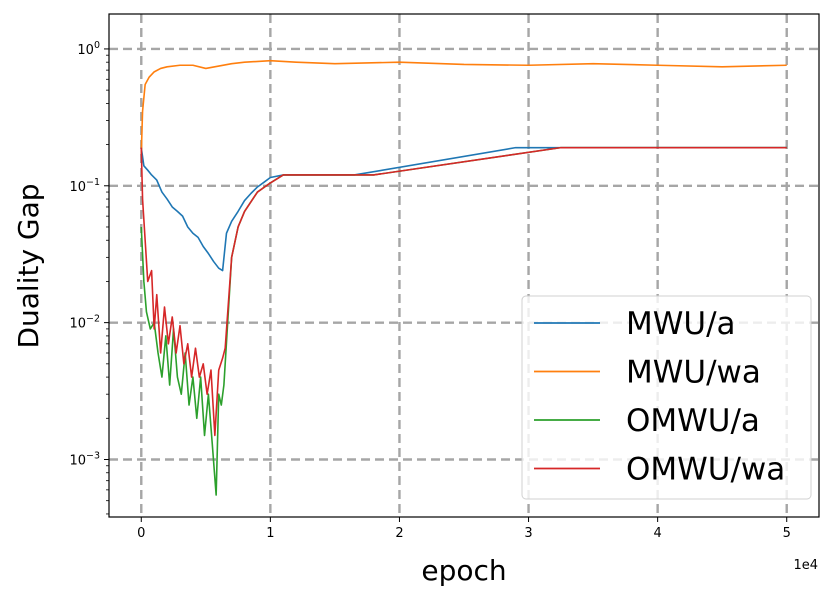 The image size is (831, 599). Describe the element at coordinates (84, 186) in the screenshot. I see `y-tick-label: 10⁻¹` at that location.